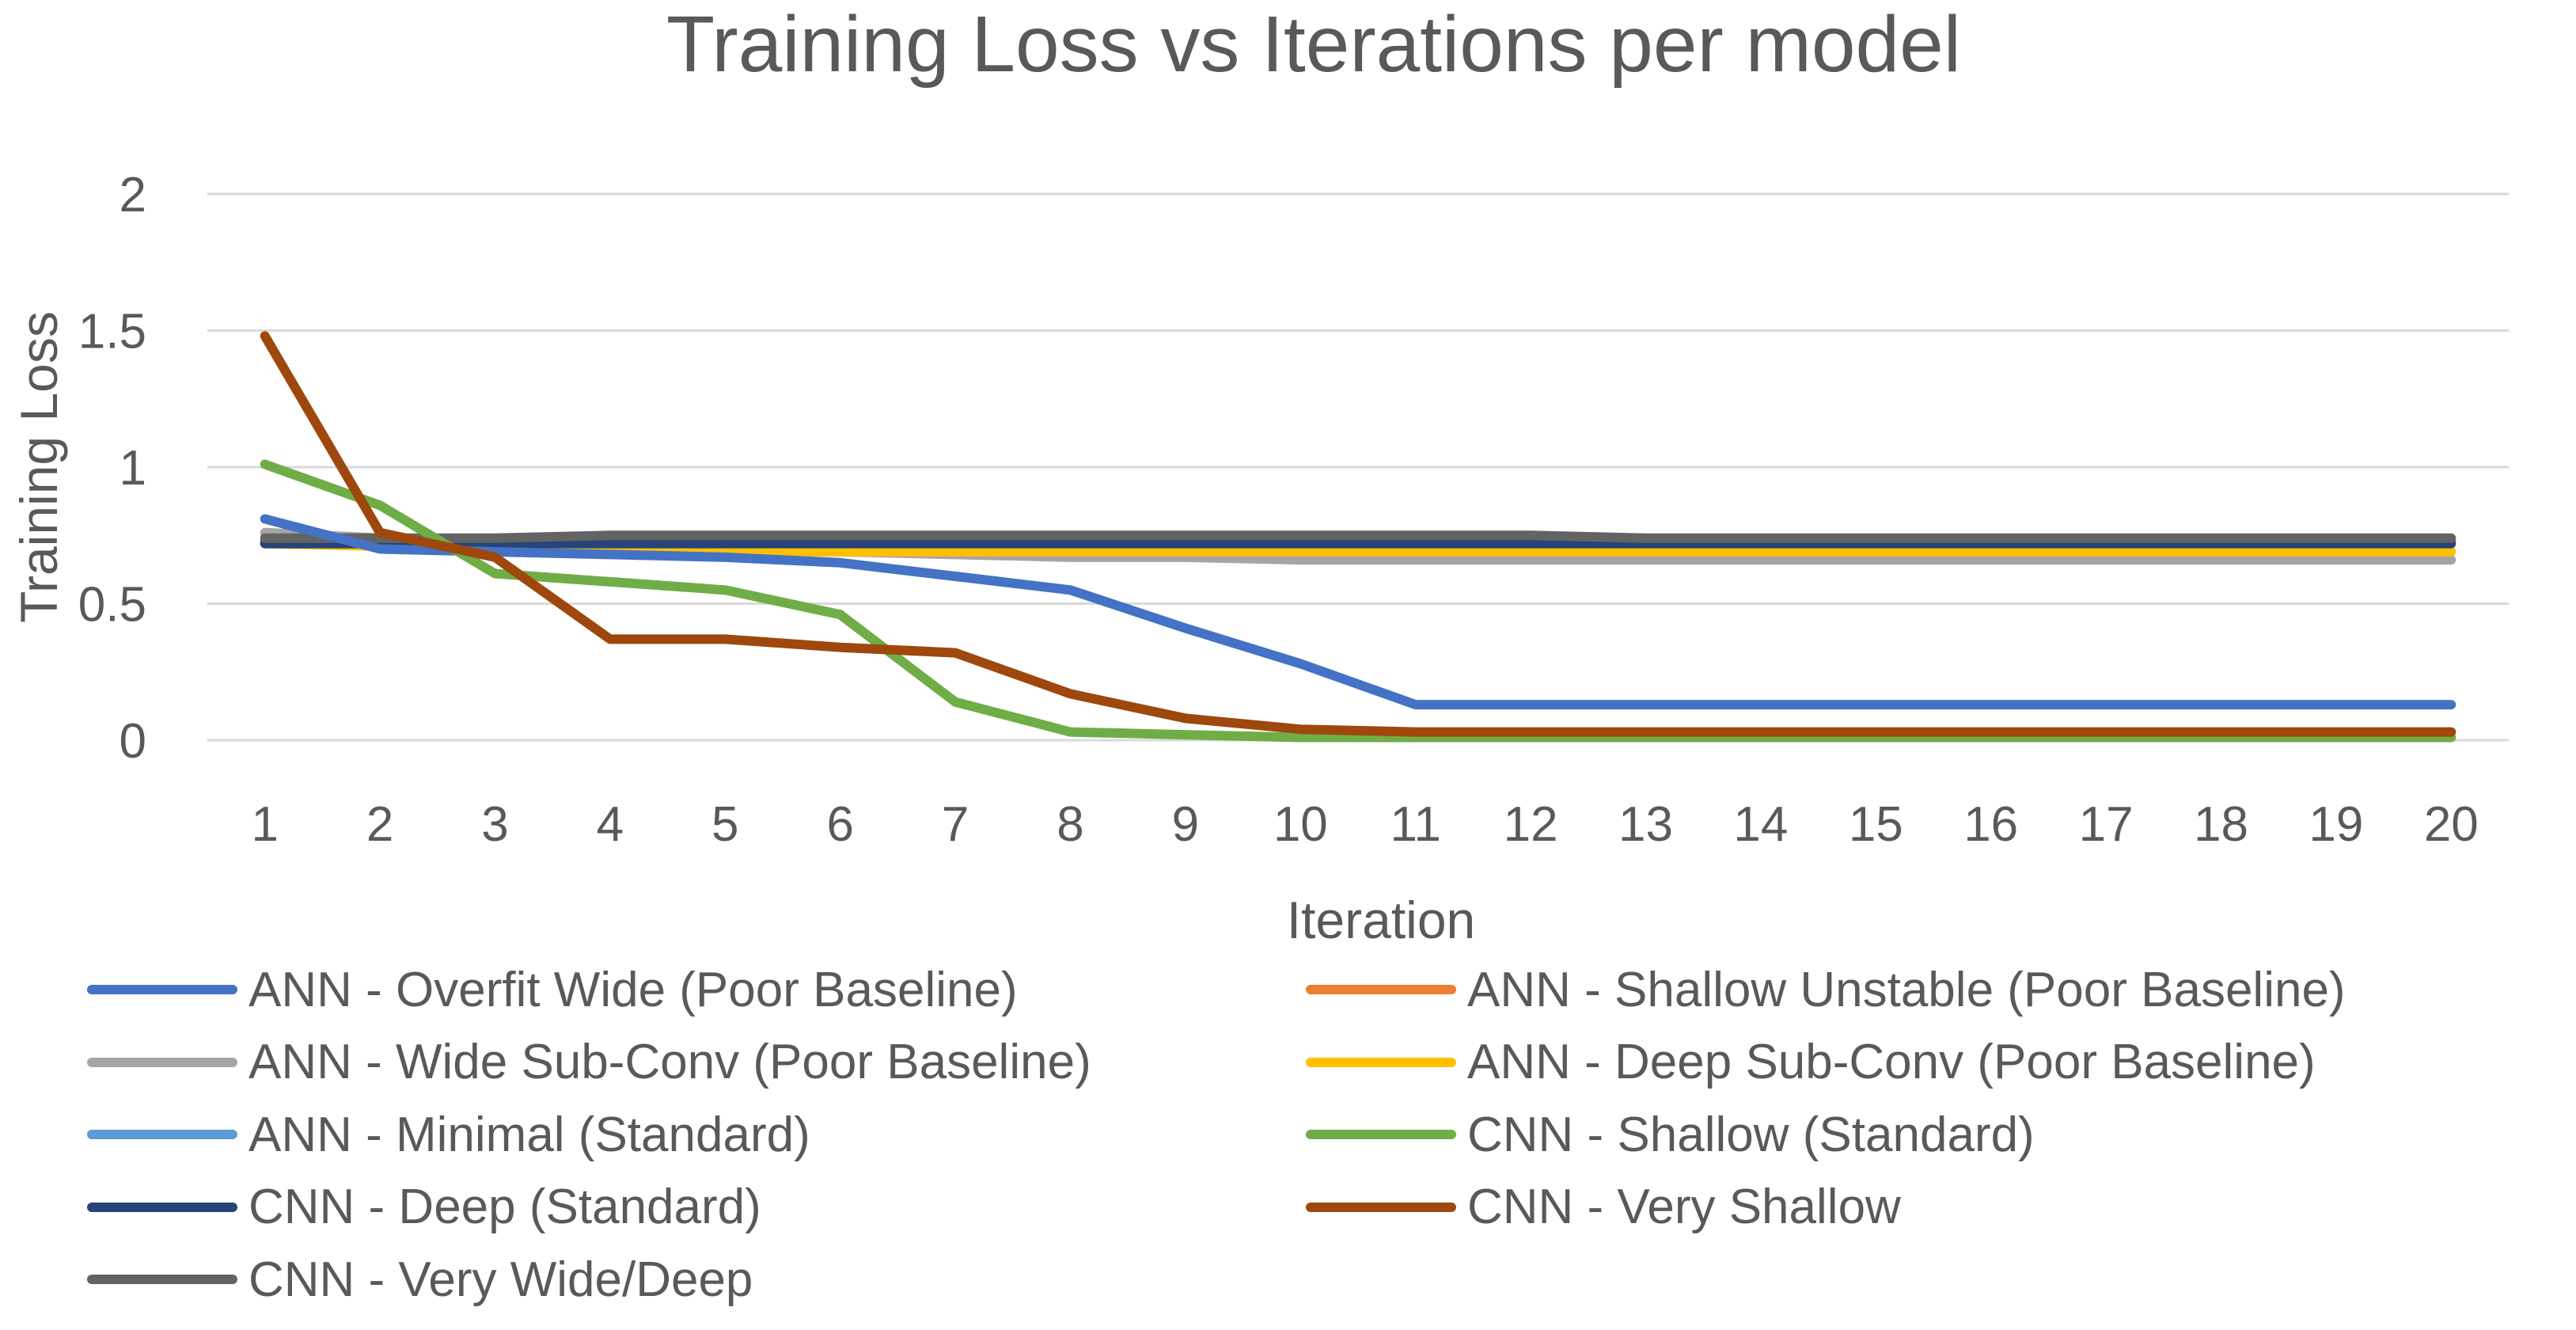  I want to click on y-tick-label: 1.5, so click(112, 332).